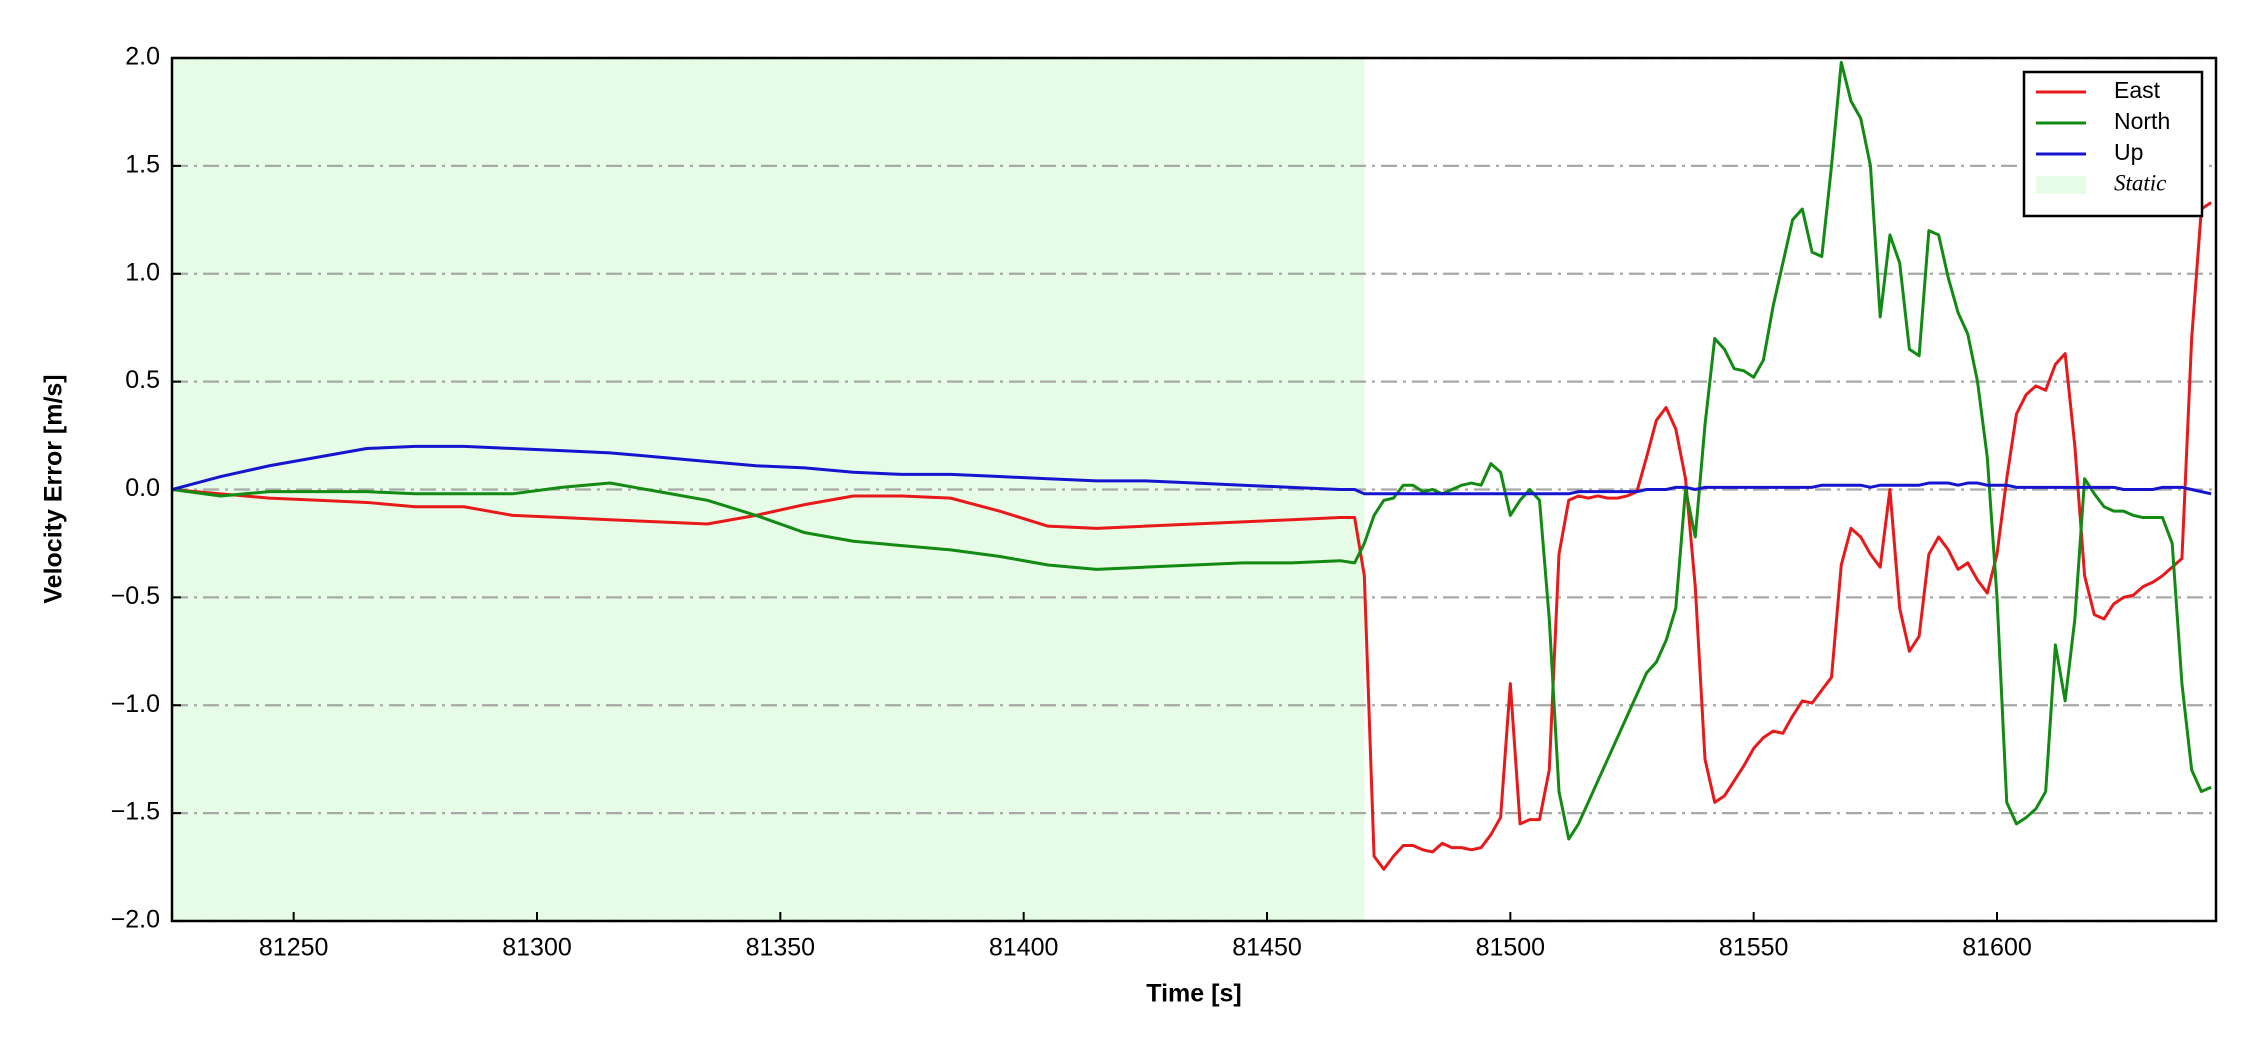 The width and height of the screenshot is (2250, 1055). What do you see at coordinates (142, 488) in the screenshot?
I see `y-tick-label: 0.0` at bounding box center [142, 488].